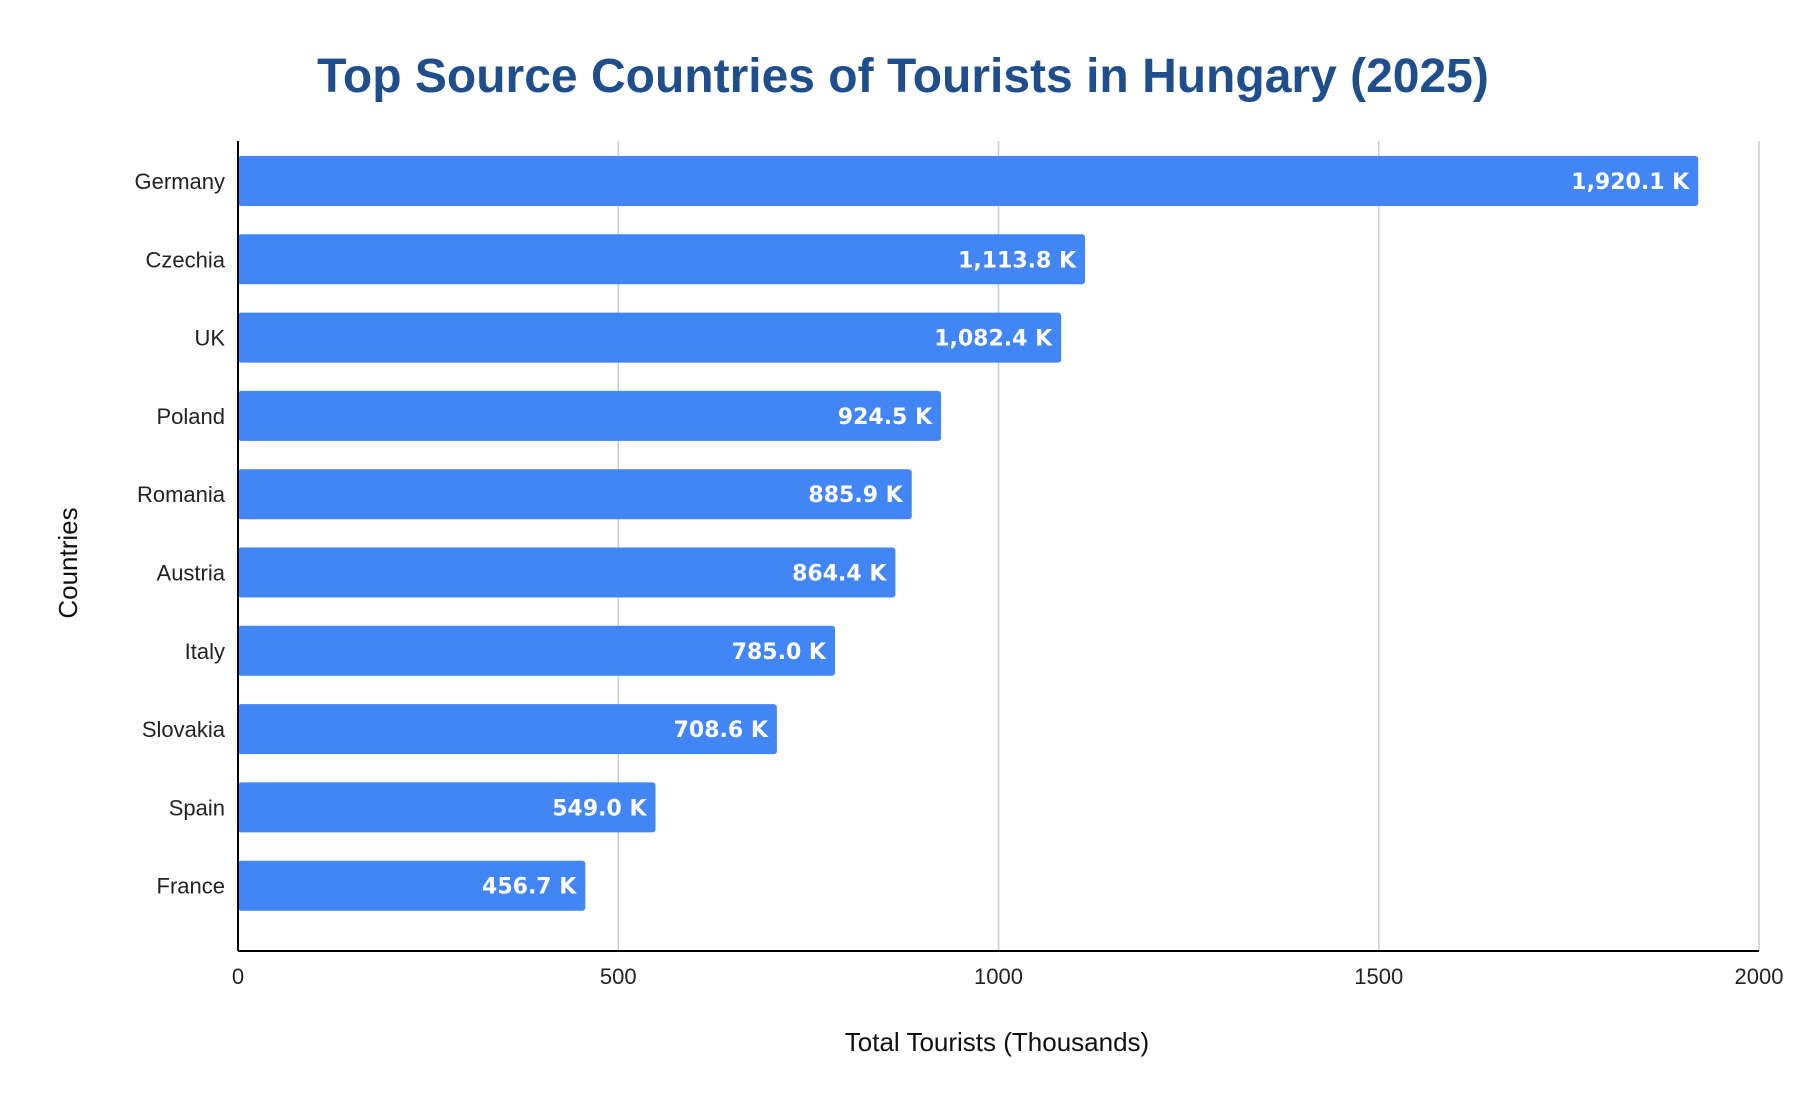 This screenshot has height=1113, width=1806. What do you see at coordinates (721, 730) in the screenshot?
I see `data-label: 708.6 K` at bounding box center [721, 730].